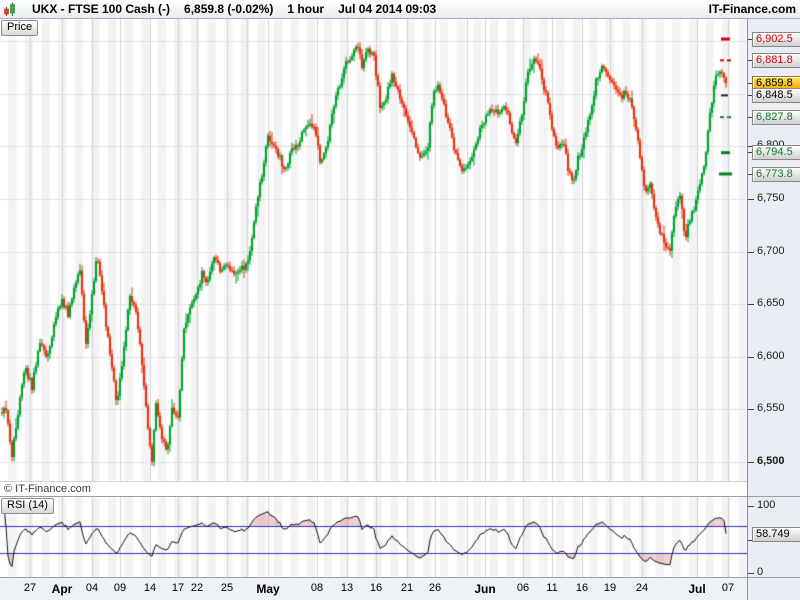 This screenshot has height=600, width=800. Describe the element at coordinates (373, 481) in the screenshot. I see `price-pane-bottom-rule` at that location.